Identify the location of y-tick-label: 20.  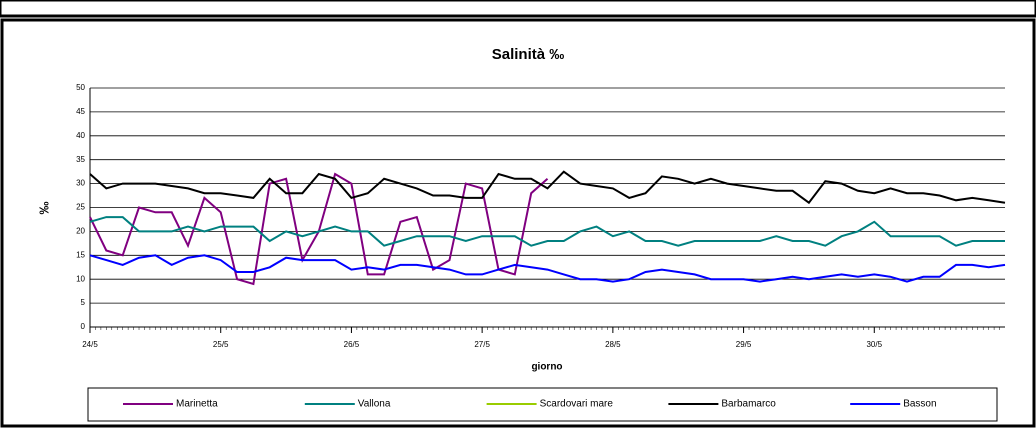
(80, 231).